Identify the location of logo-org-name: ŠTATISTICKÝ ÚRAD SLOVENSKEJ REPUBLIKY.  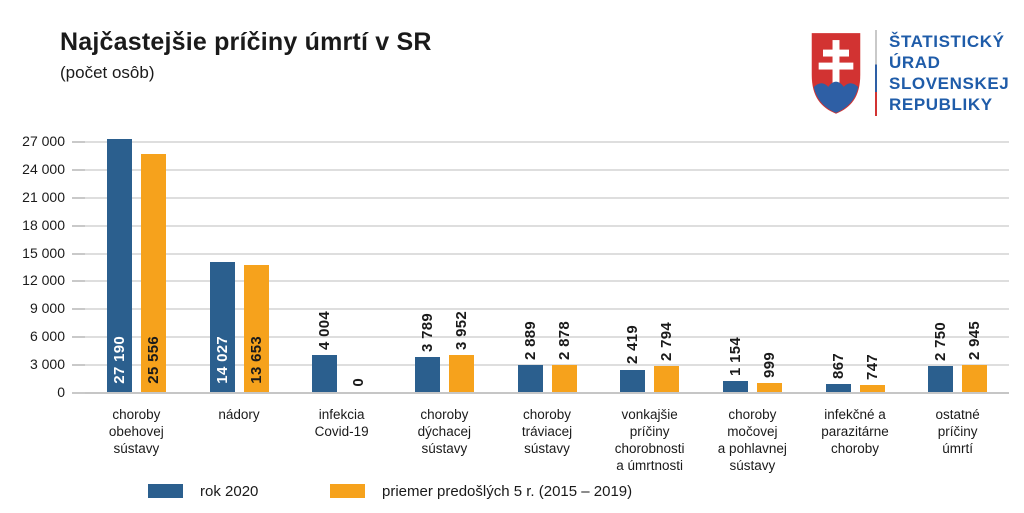
(949, 72).